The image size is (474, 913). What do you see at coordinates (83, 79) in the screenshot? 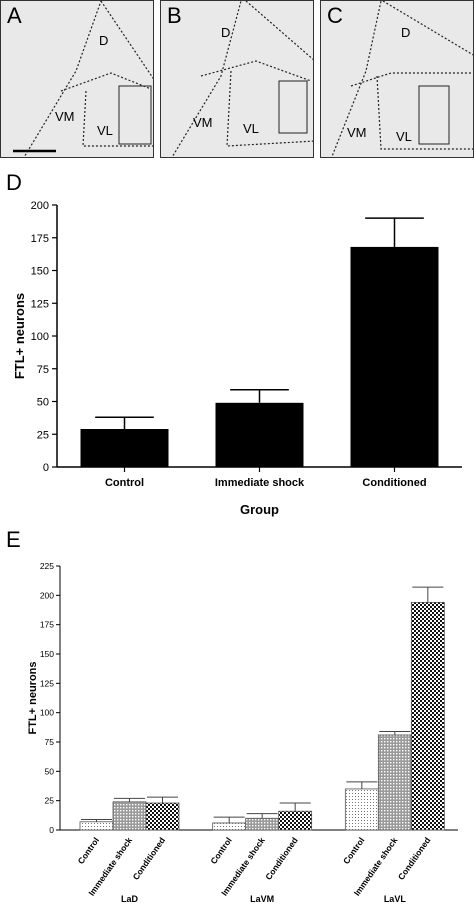
I see `micrograph-a-outline` at bounding box center [83, 79].